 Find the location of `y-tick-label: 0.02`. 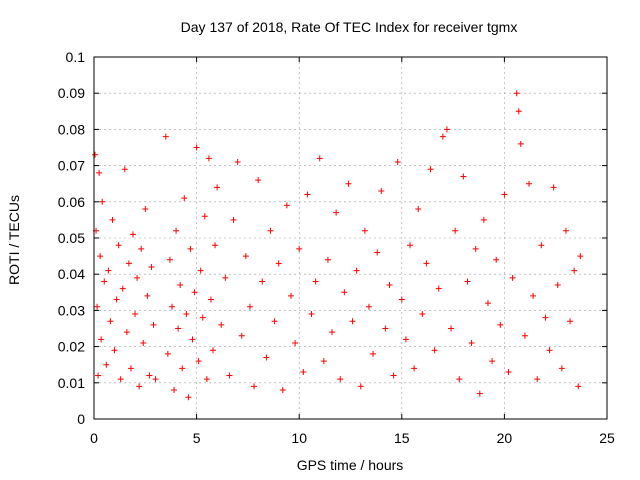

y-tick-label: 0.02 is located at coordinates (71, 347).